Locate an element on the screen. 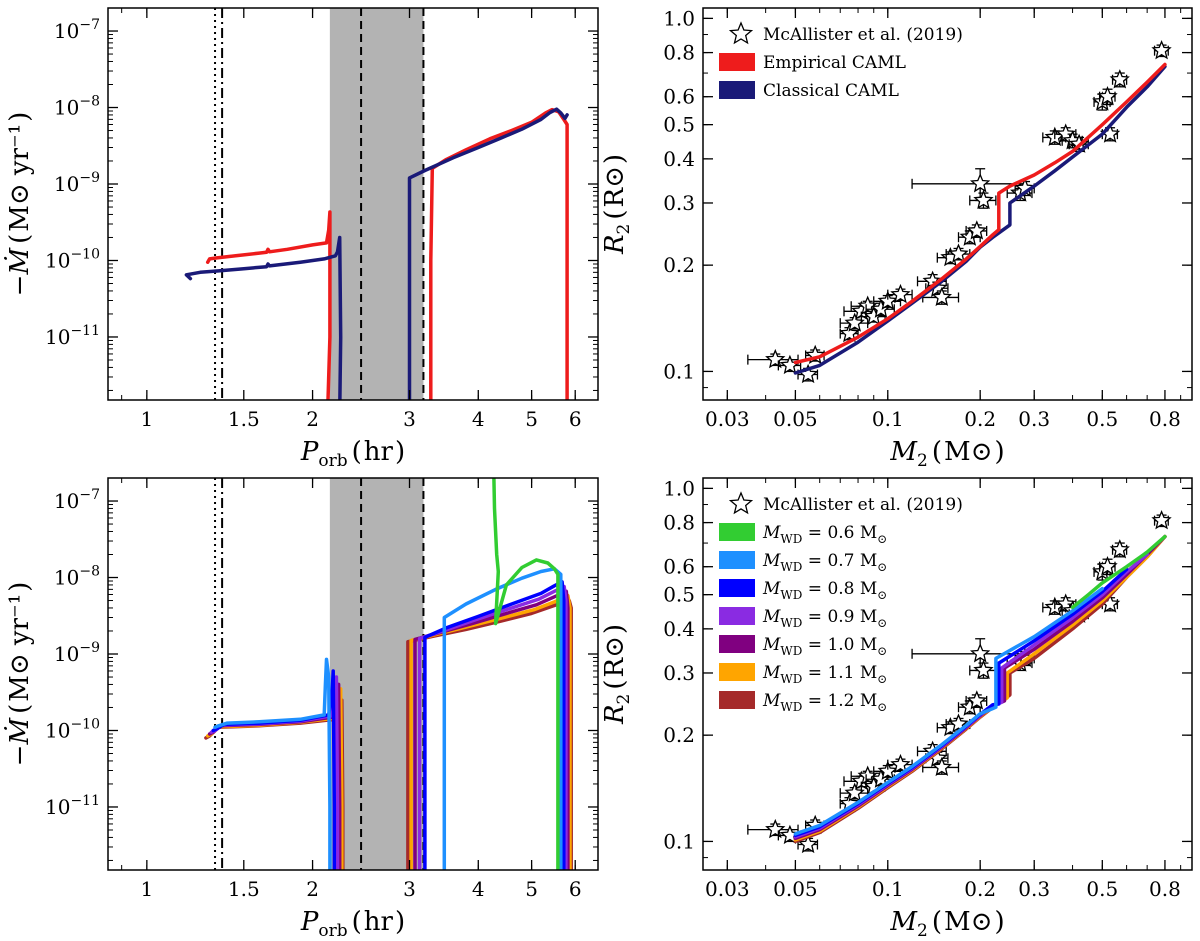 This screenshot has height=941, width=1200. y-tick-label: 0.6 is located at coordinates (679, 97).